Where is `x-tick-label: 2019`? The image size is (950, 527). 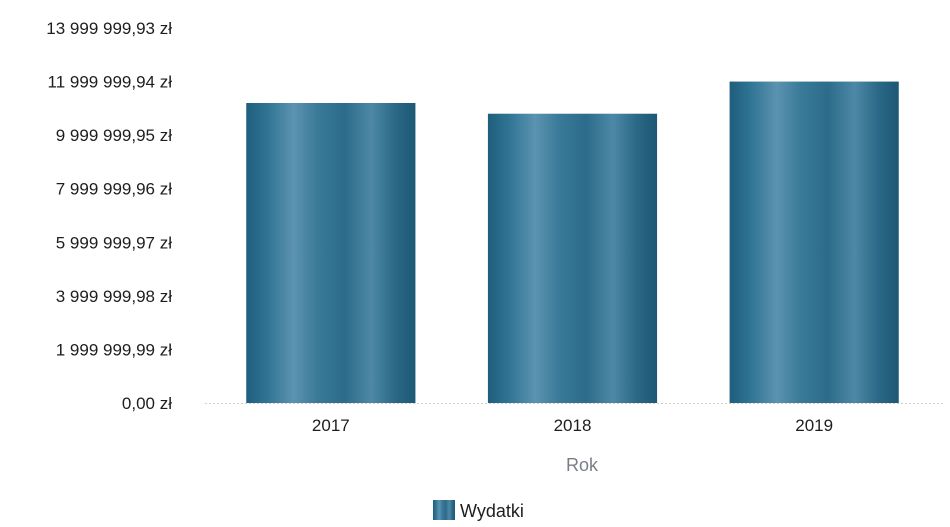 x-tick-label: 2019 is located at coordinates (814, 425).